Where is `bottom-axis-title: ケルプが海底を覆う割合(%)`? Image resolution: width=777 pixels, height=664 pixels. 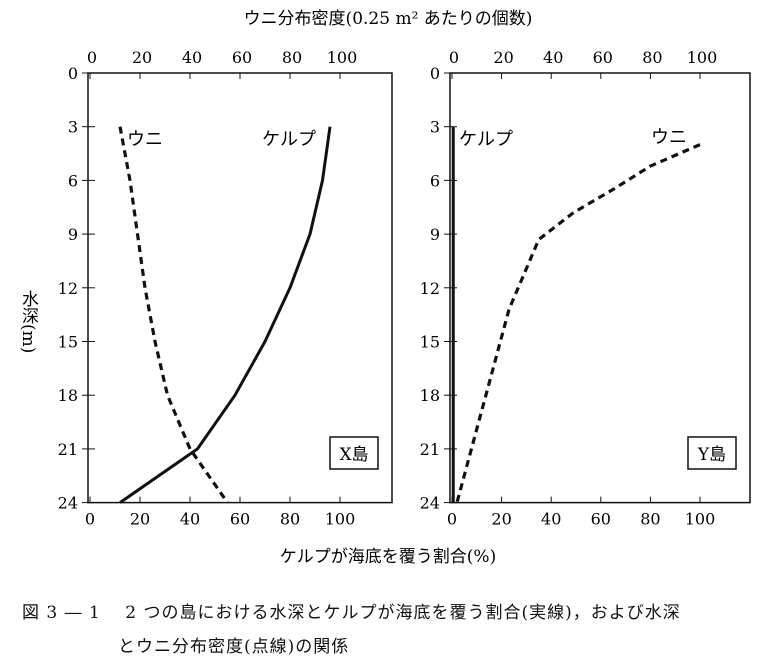 bottom-axis-title: ケルプが海底を覆う割合(%) is located at coordinates (388, 557).